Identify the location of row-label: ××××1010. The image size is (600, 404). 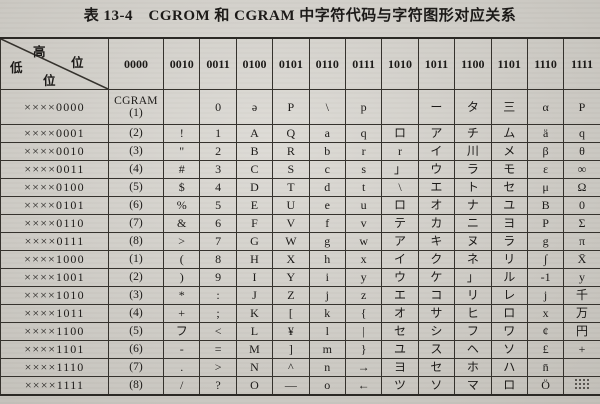
(54, 295).